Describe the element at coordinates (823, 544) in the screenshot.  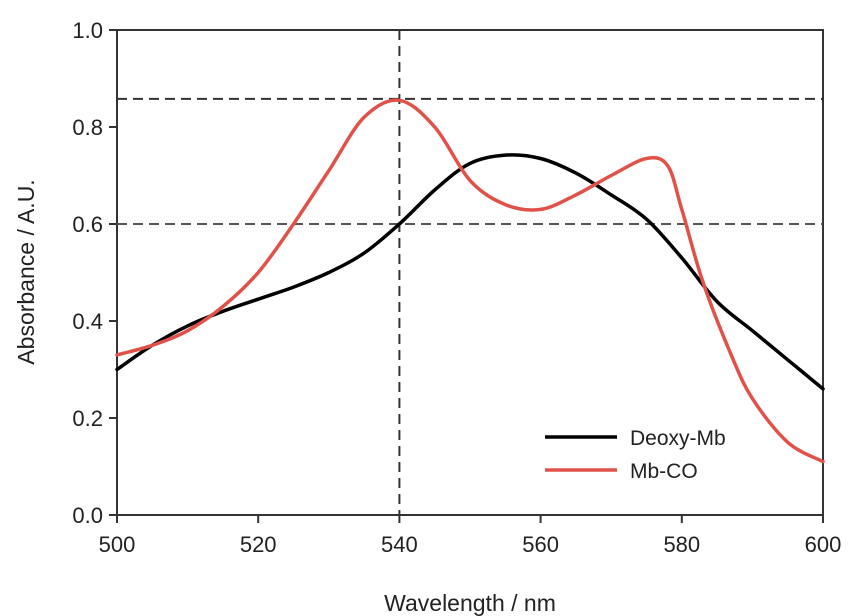
I see `x-tick-label: 600` at that location.